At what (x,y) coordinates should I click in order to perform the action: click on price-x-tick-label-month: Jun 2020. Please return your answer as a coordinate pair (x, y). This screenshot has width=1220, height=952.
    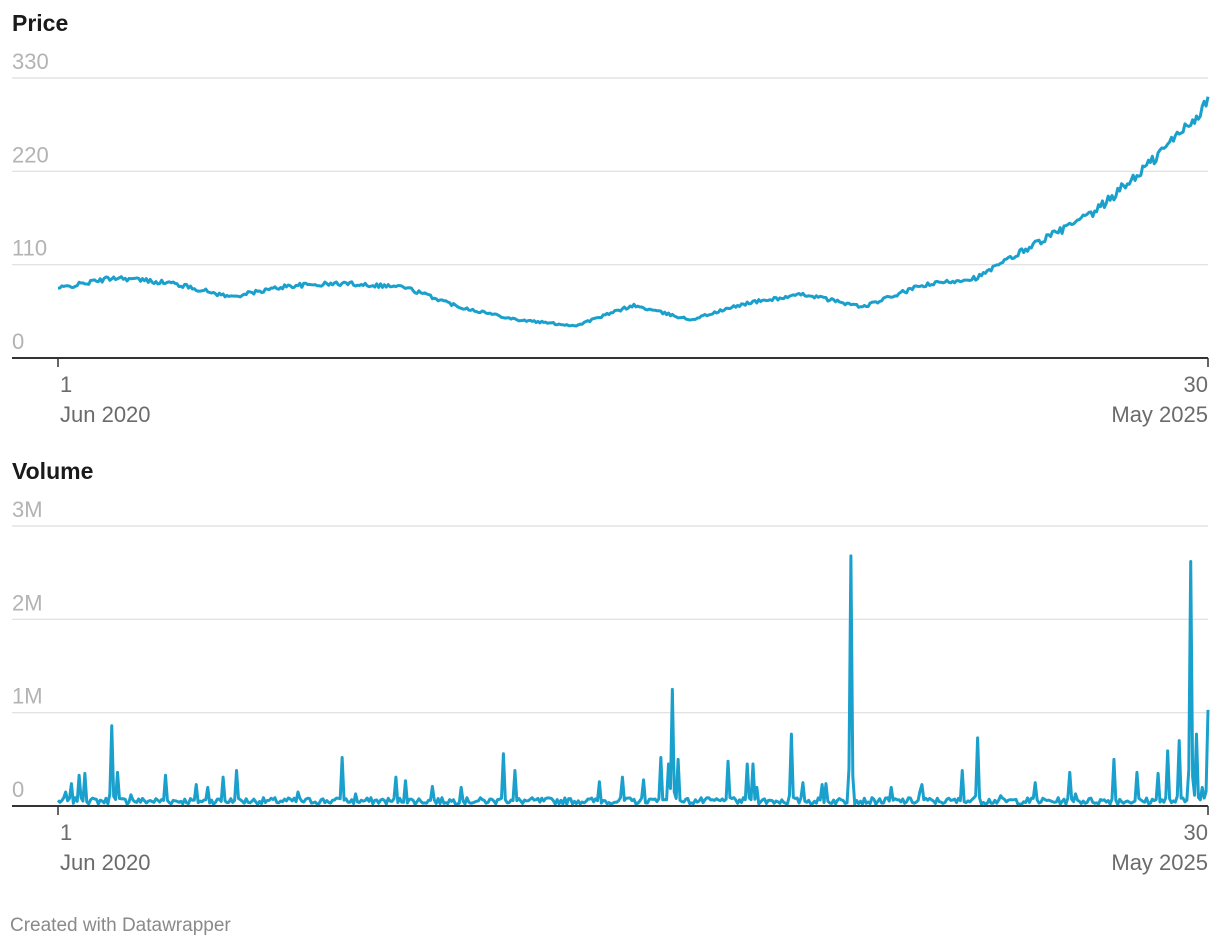
    Looking at the image, I should click on (105, 414).